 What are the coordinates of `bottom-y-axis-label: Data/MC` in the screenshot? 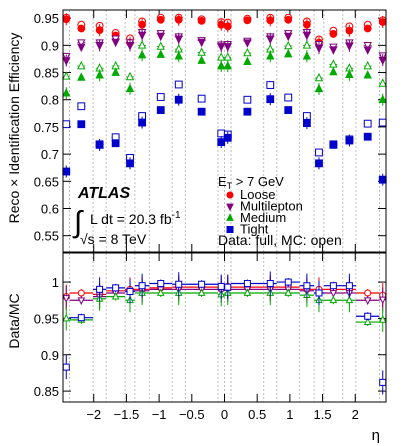 It's located at (14, 320).